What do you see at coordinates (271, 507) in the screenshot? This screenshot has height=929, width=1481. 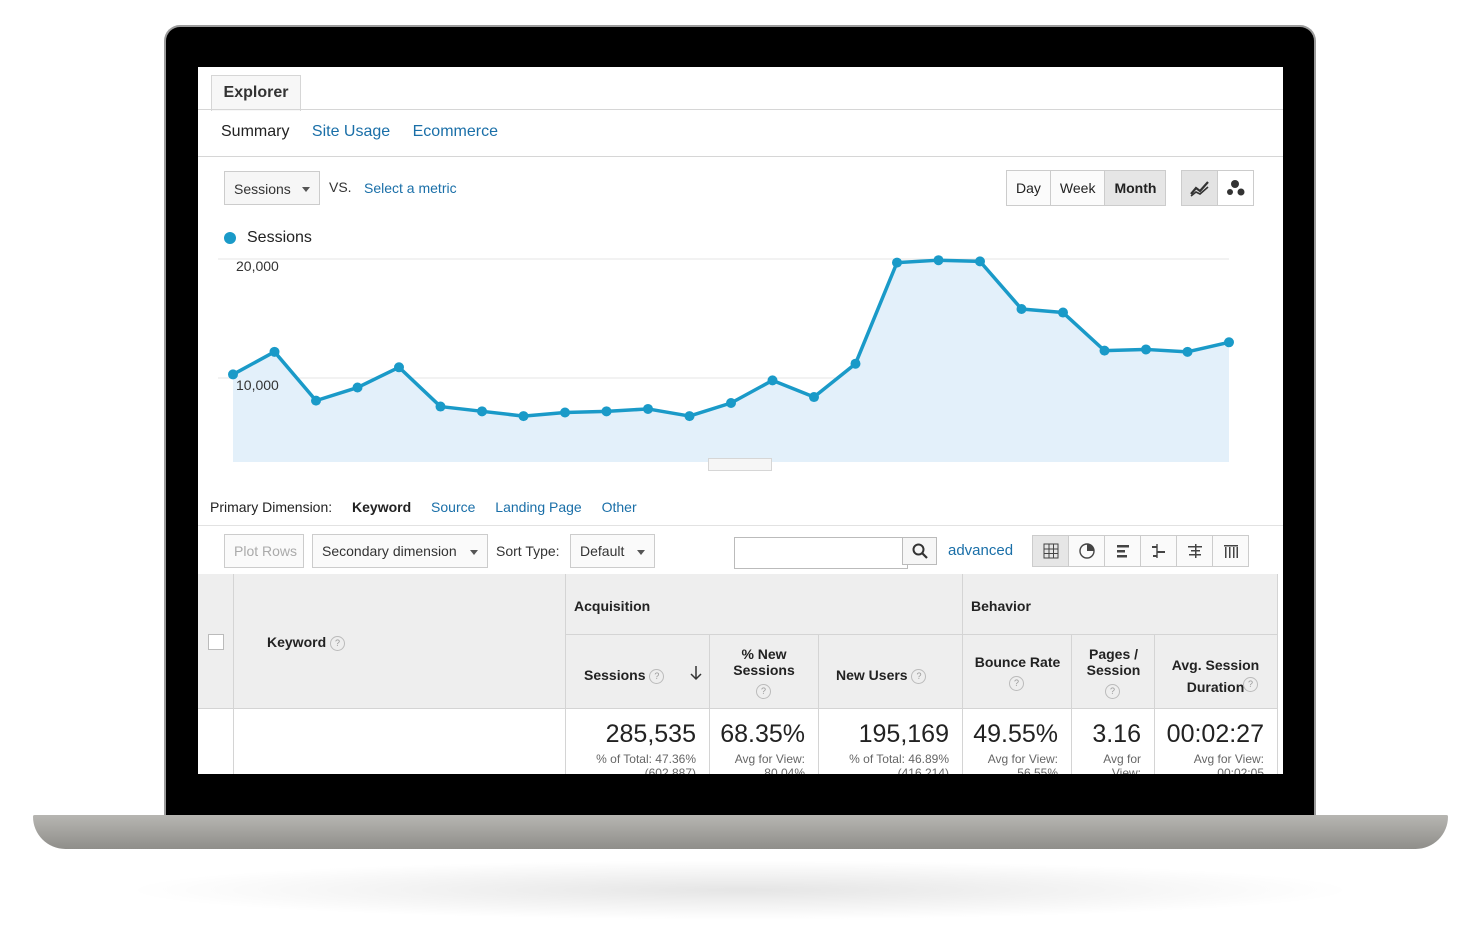 I see `primary-dimension-label: Primary Dimension:` at bounding box center [271, 507].